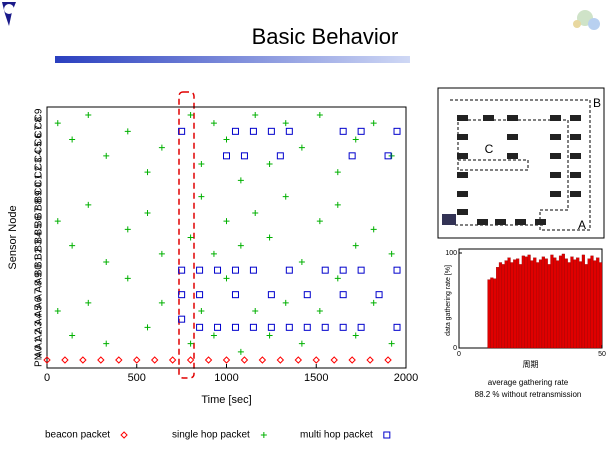 The image size is (612, 466). I want to click on x-tick-label: 1000, so click(226, 378).